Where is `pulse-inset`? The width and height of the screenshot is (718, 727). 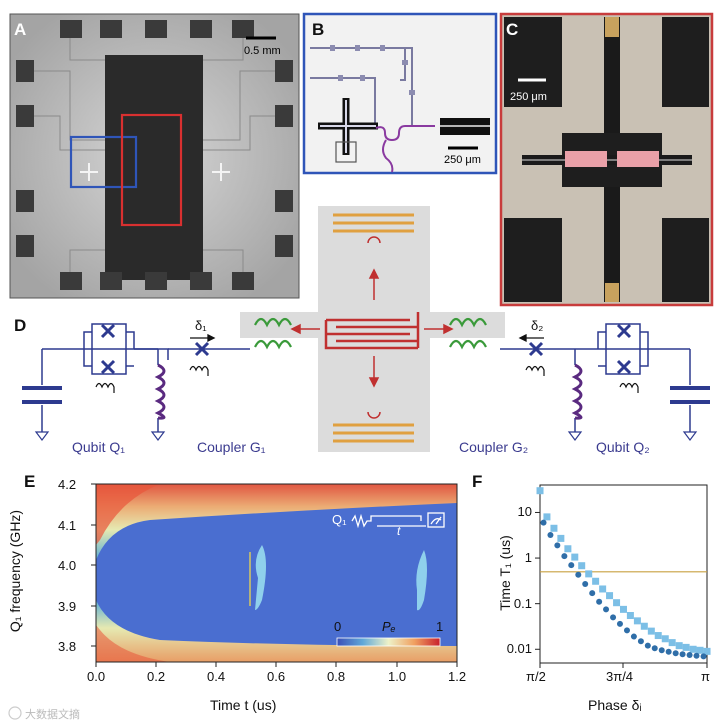
pulse-inset is located at coordinates (398, 520).